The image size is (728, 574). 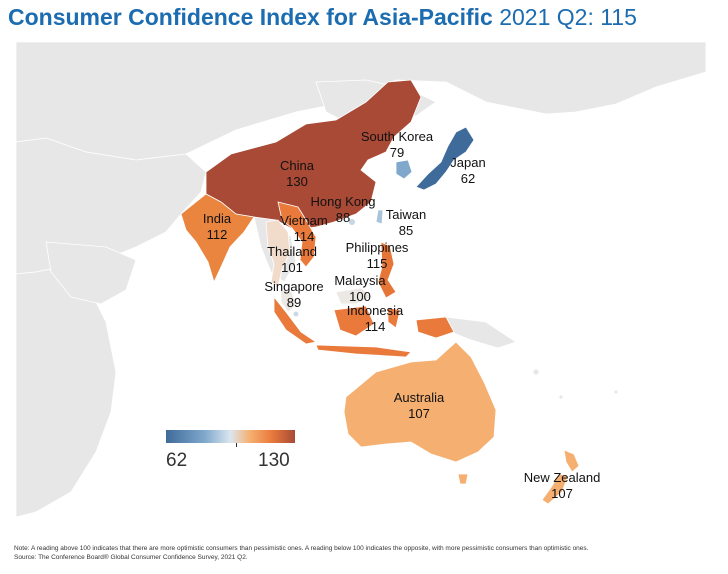 I want to click on label-india-value: 112, so click(x=217, y=234).